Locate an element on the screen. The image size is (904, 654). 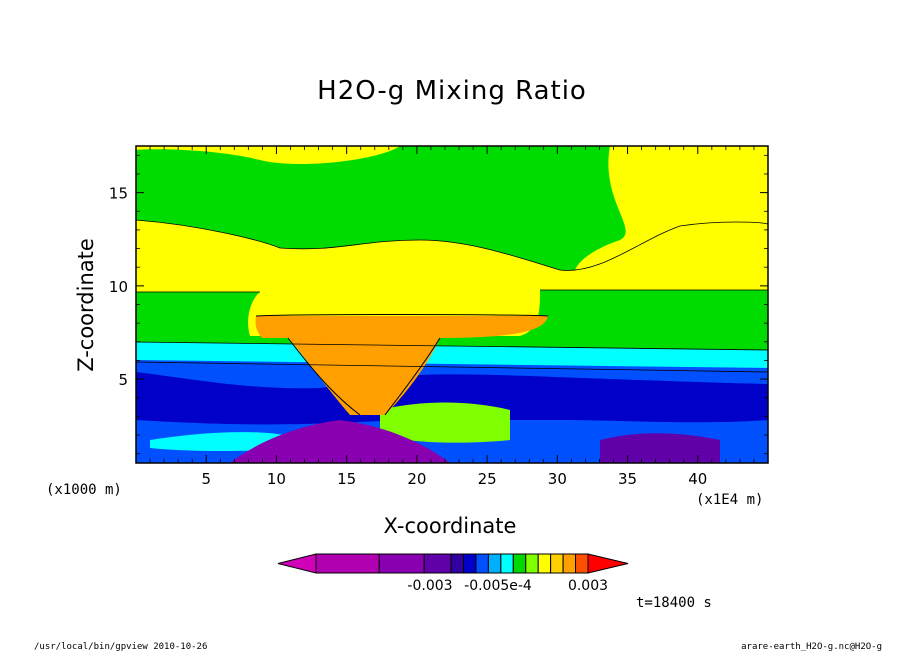
time-label: t=18400 s is located at coordinates (674, 603).